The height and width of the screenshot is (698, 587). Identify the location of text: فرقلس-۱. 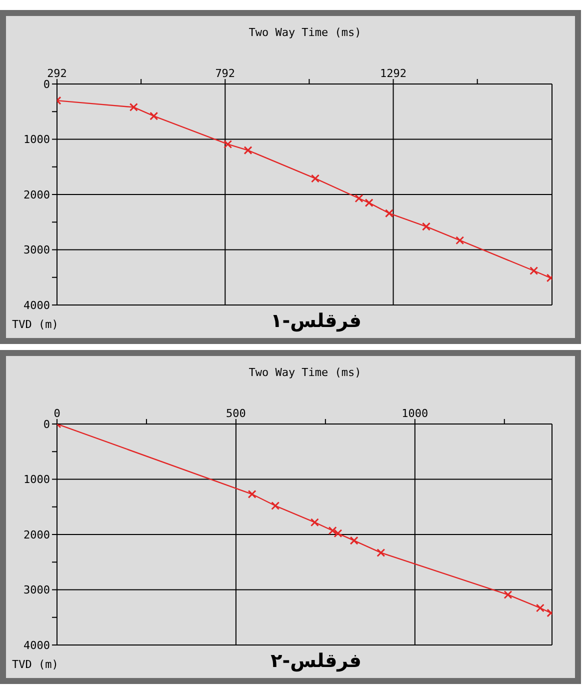
(316, 321).